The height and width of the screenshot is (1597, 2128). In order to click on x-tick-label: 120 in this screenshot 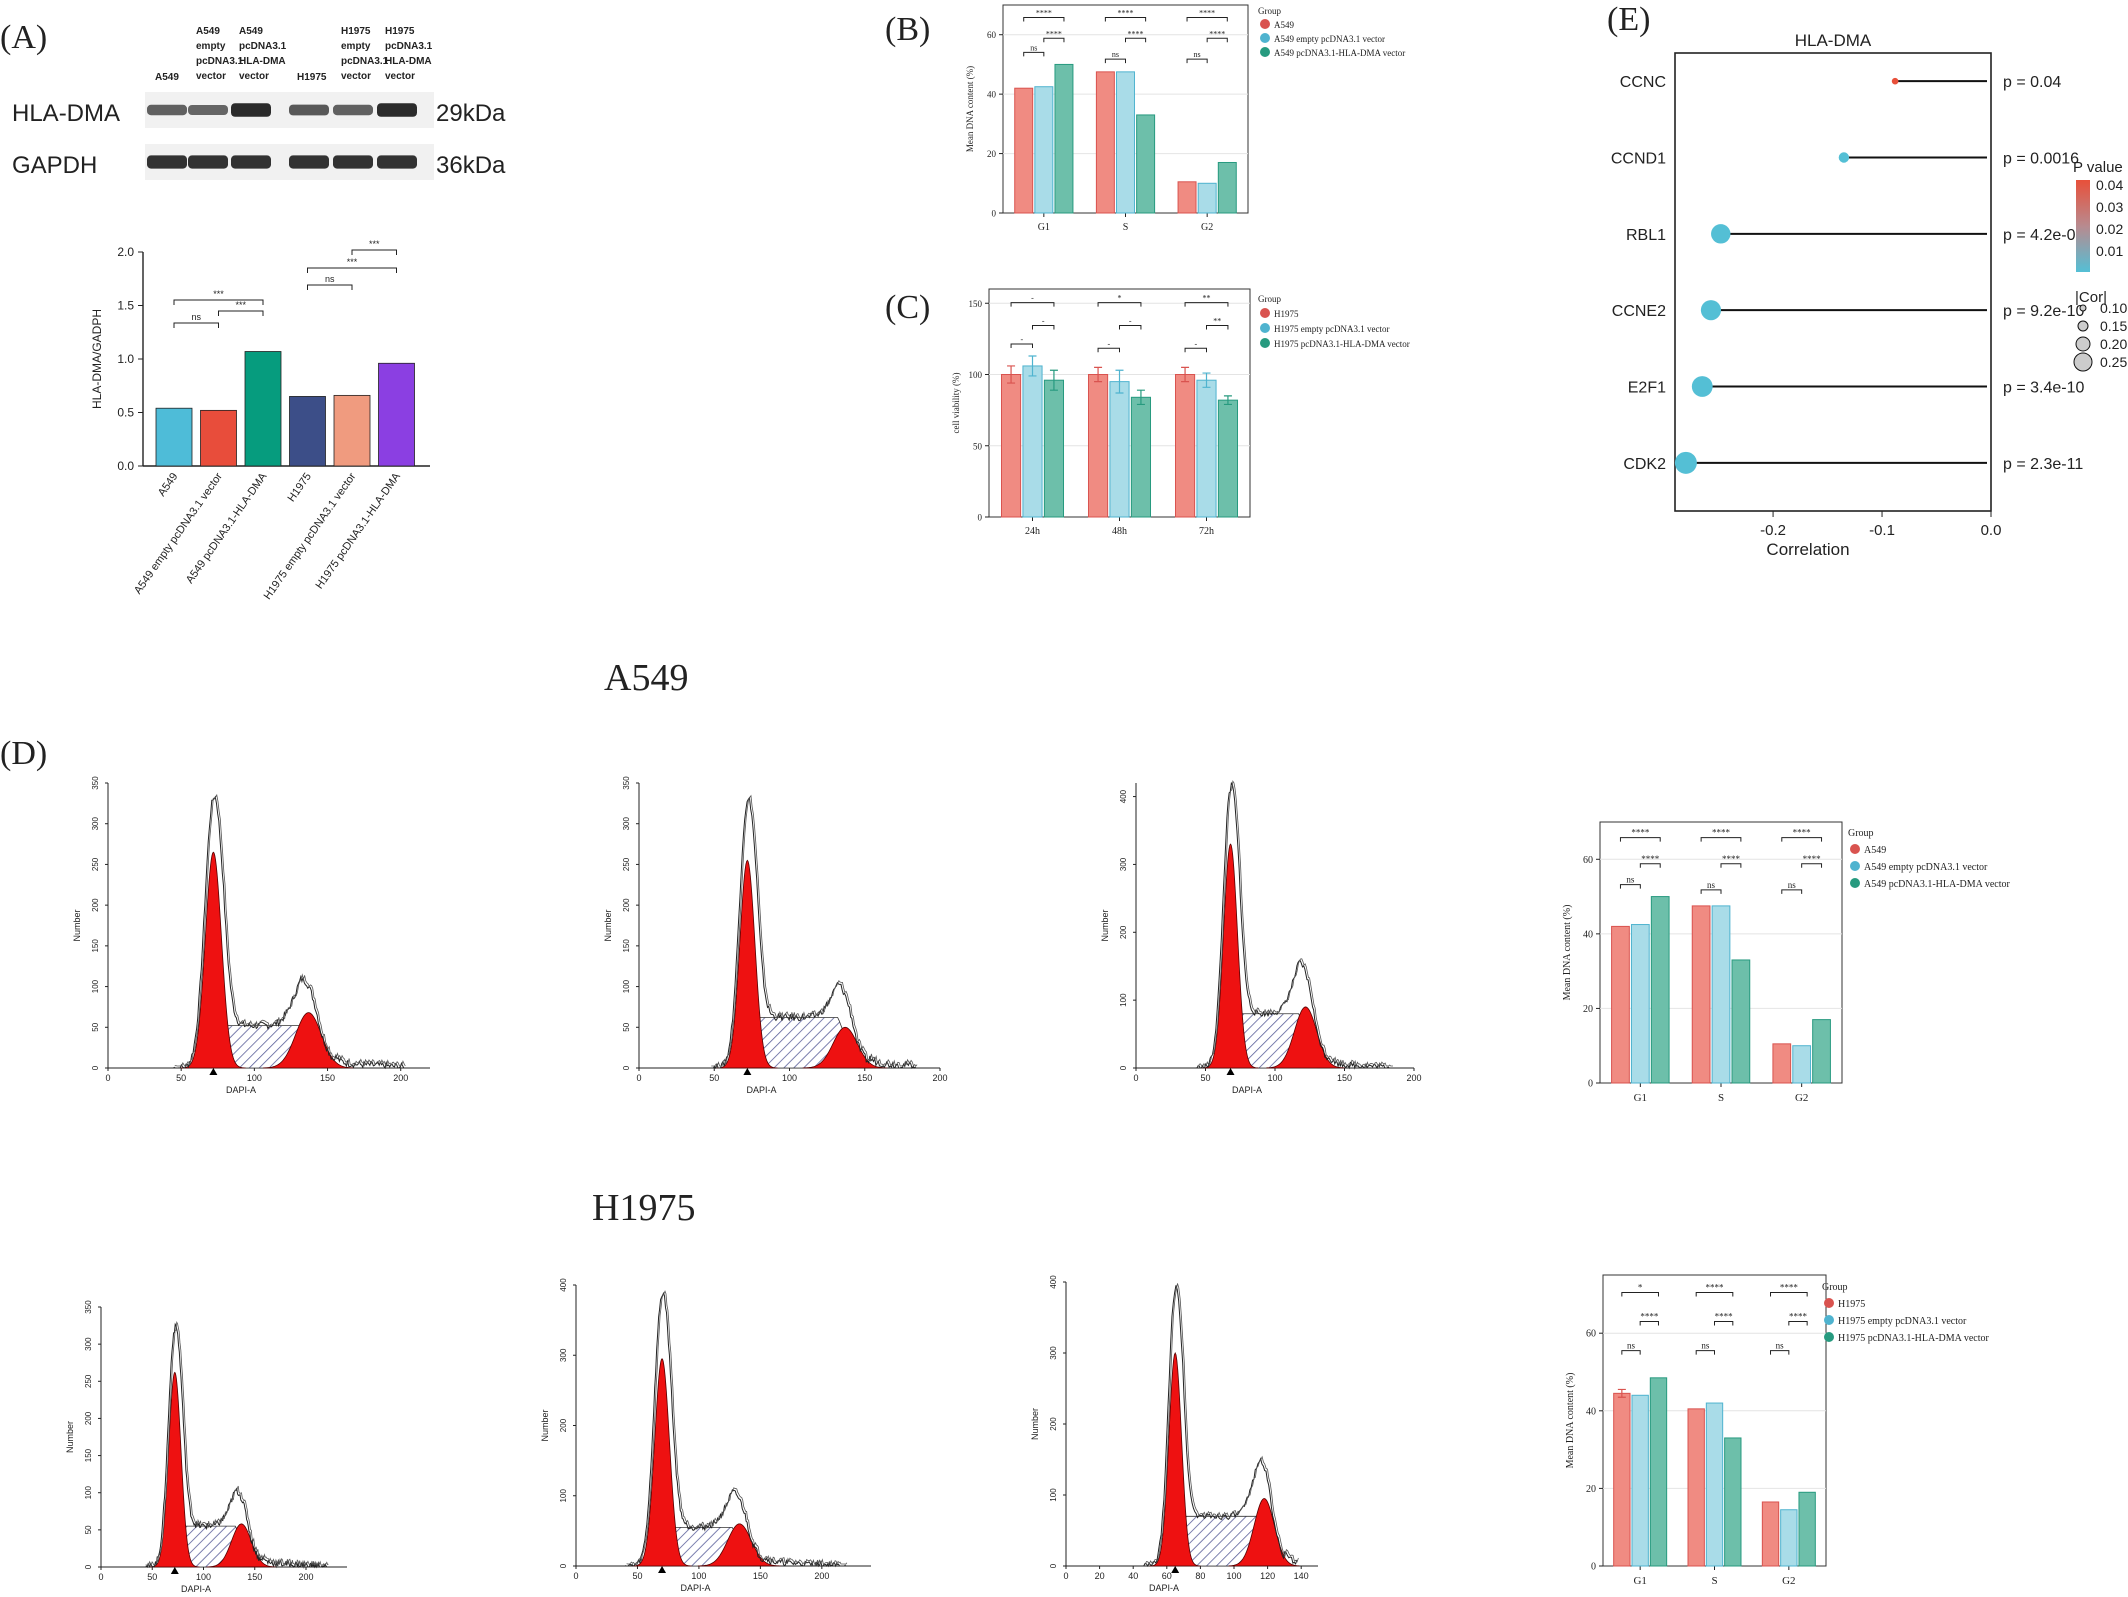, I will do `click(1267, 1576)`.